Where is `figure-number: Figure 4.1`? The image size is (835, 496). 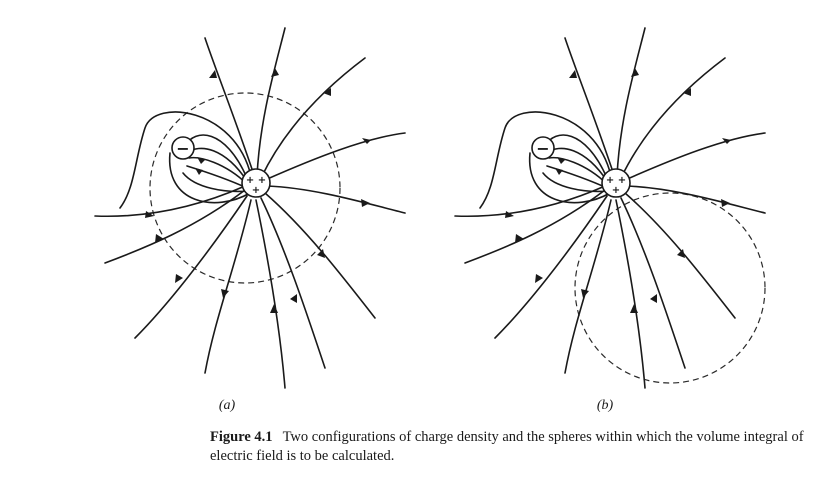
figure-number: Figure 4.1 is located at coordinates (241, 437).